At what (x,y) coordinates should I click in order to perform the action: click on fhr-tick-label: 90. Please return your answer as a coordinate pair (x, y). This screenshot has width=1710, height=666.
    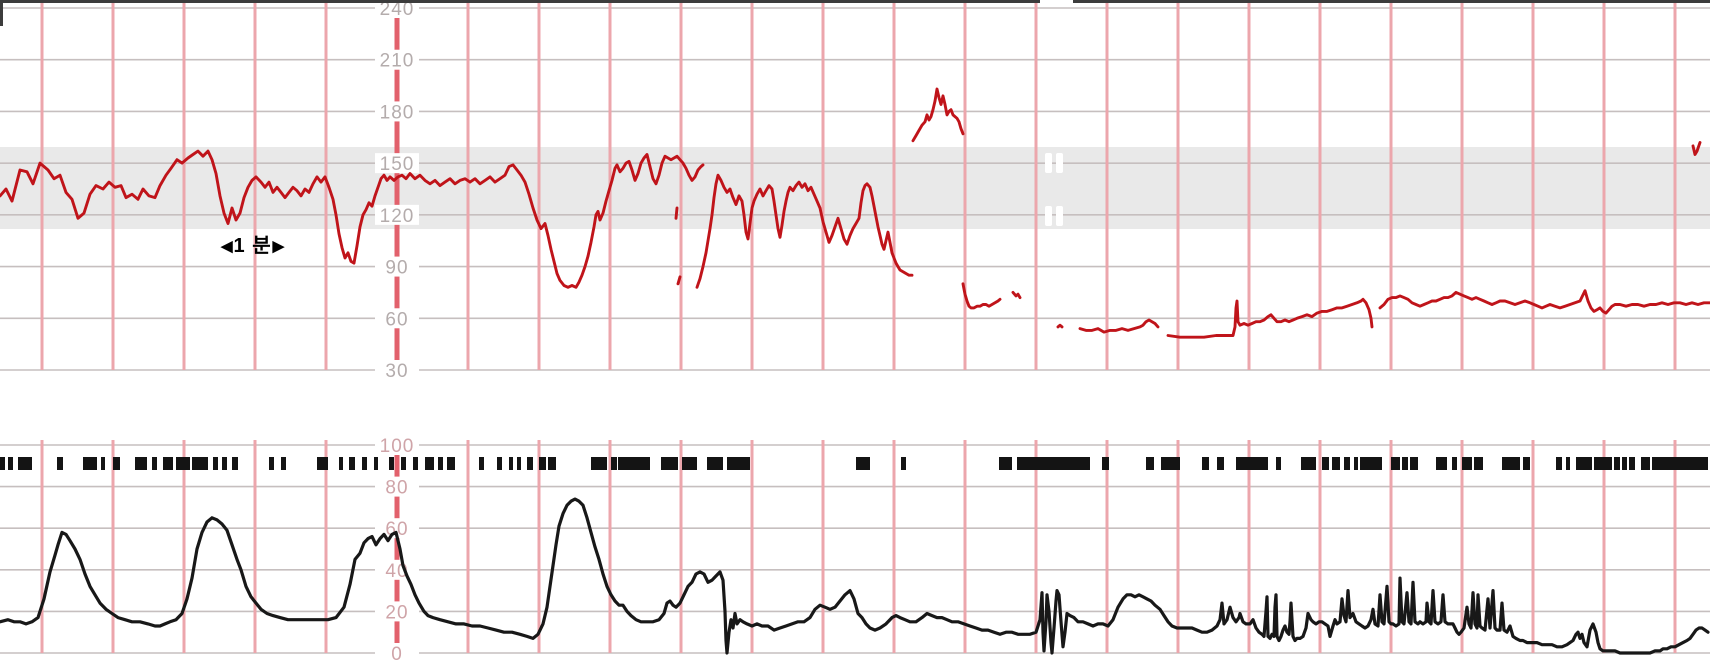
    Looking at the image, I should click on (396, 268).